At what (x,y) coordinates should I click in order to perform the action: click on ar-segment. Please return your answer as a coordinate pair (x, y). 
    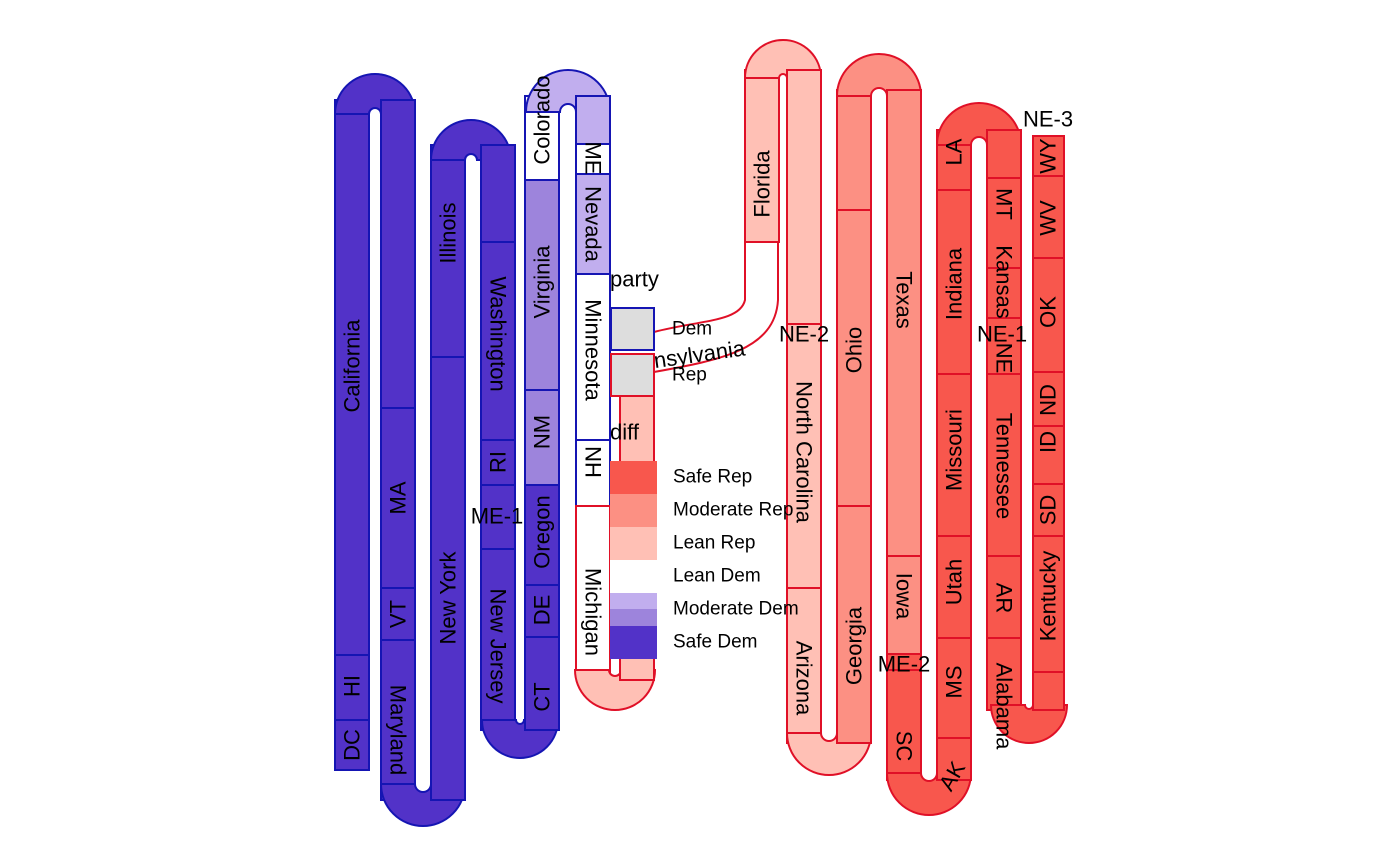
    Looking at the image, I should click on (1004, 597).